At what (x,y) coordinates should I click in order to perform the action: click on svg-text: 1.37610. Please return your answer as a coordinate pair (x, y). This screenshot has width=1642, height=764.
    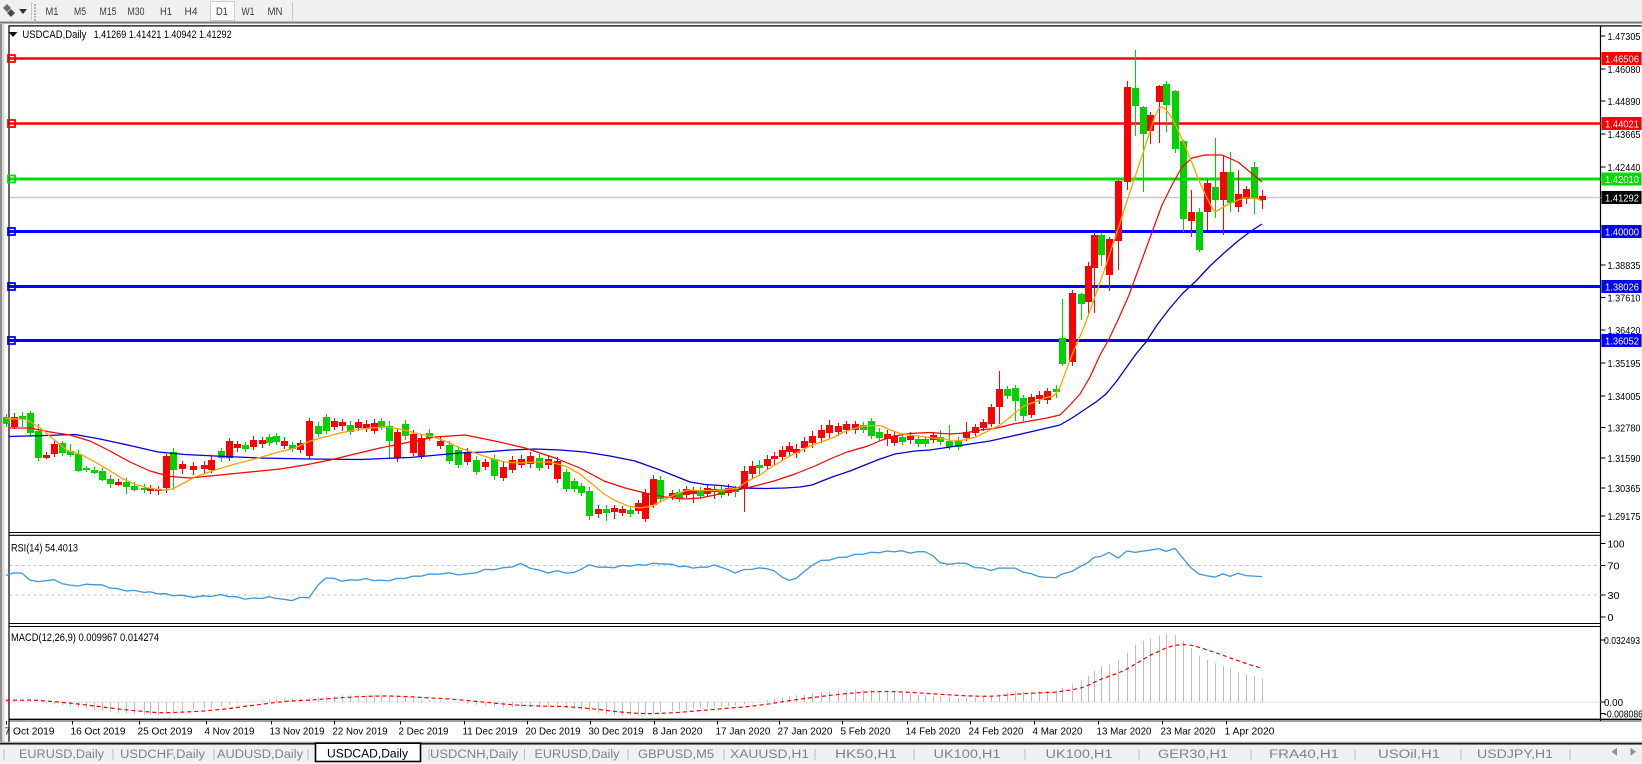
    Looking at the image, I should click on (1624, 299).